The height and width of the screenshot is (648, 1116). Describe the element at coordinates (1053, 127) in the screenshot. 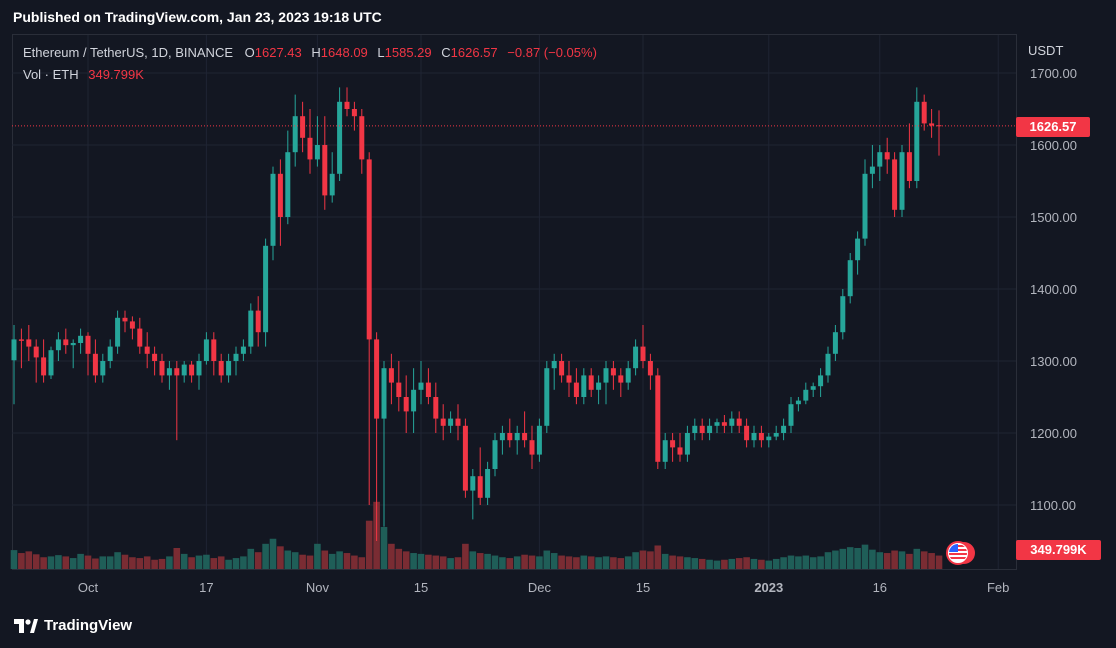

I see `last-price-tag: 1626.57` at that location.